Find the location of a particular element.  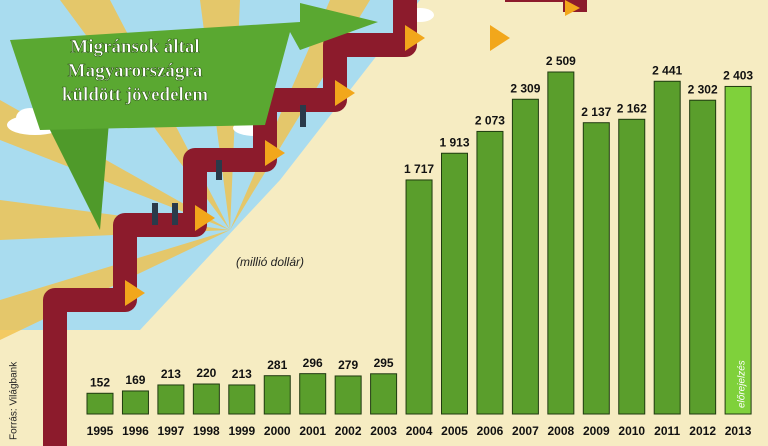

x-tick-label: 2013 is located at coordinates (738, 431).